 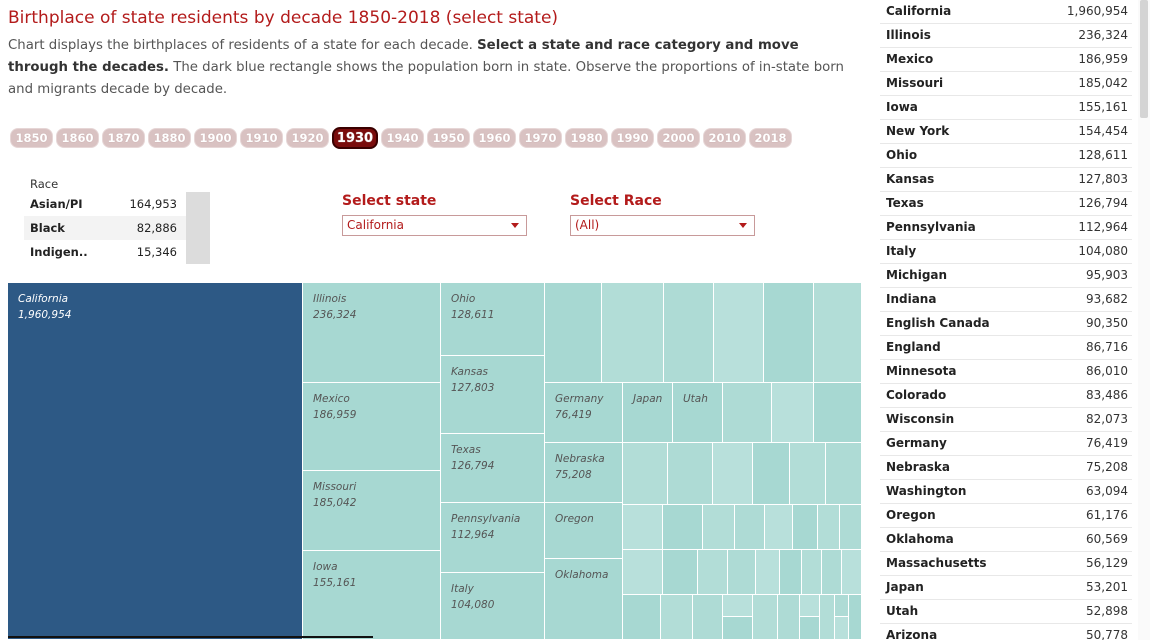 I want to click on decade-button-1900: 1900, so click(x=215, y=138).